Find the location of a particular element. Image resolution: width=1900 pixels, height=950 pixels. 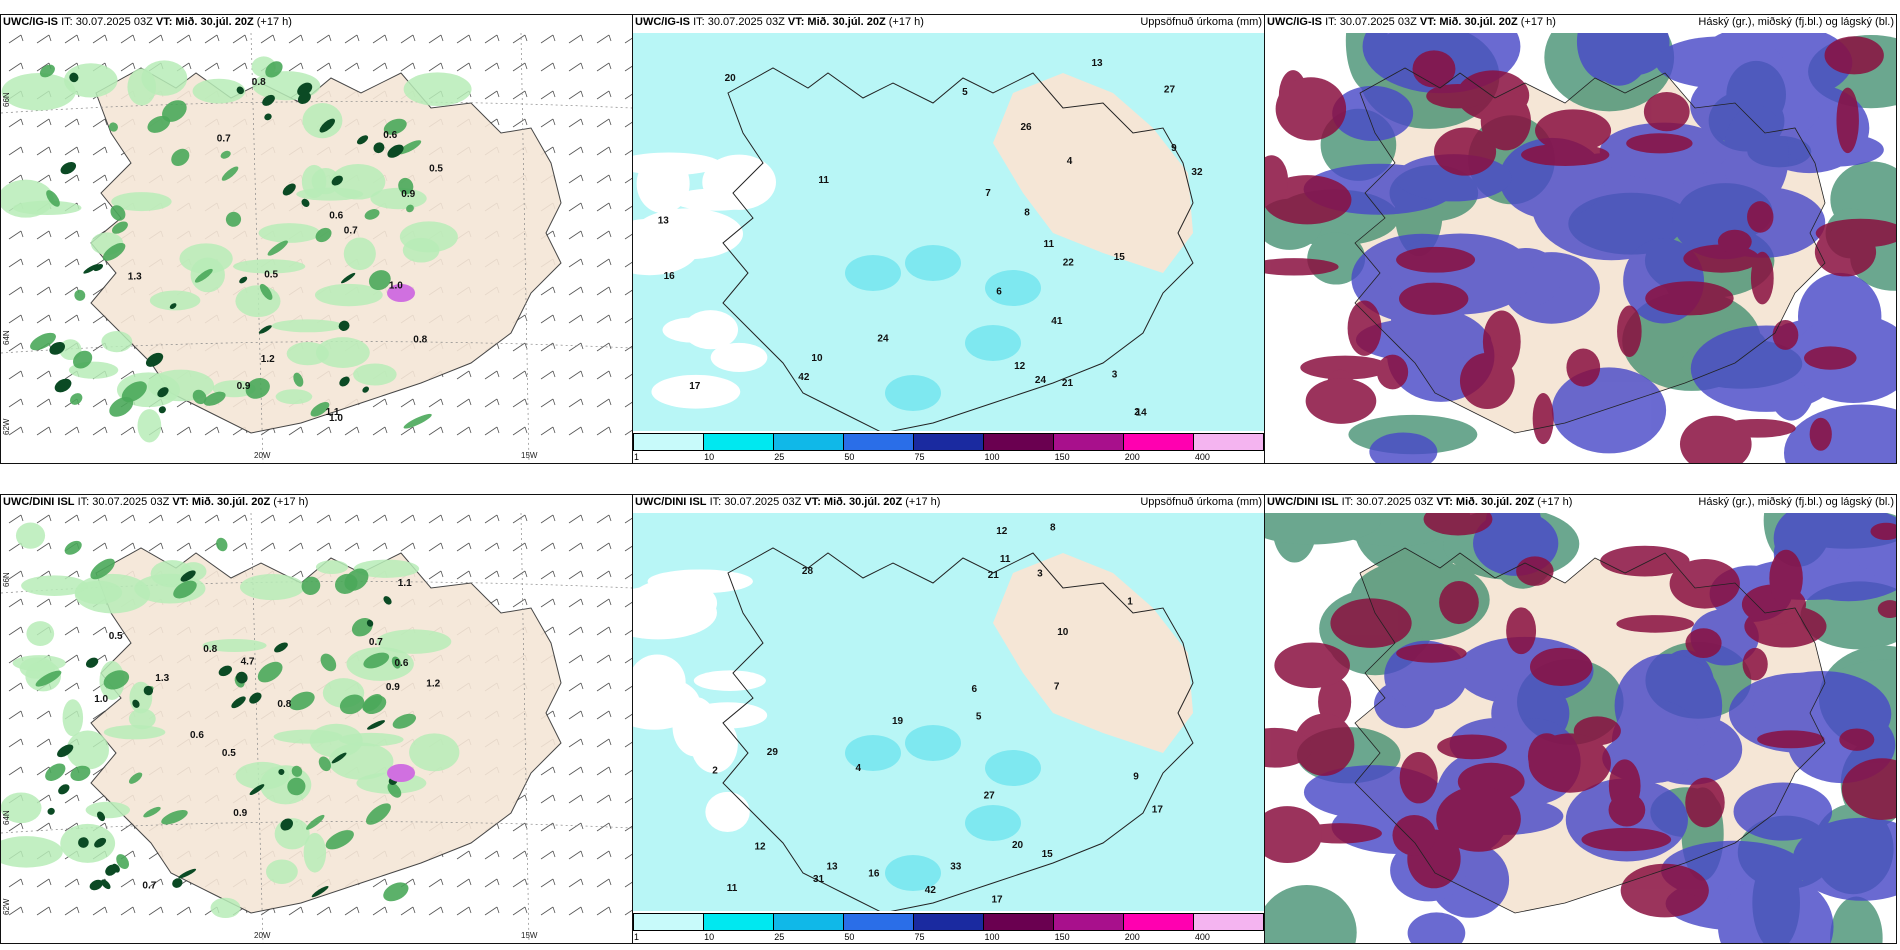

value-label: 32 is located at coordinates (1197, 172).